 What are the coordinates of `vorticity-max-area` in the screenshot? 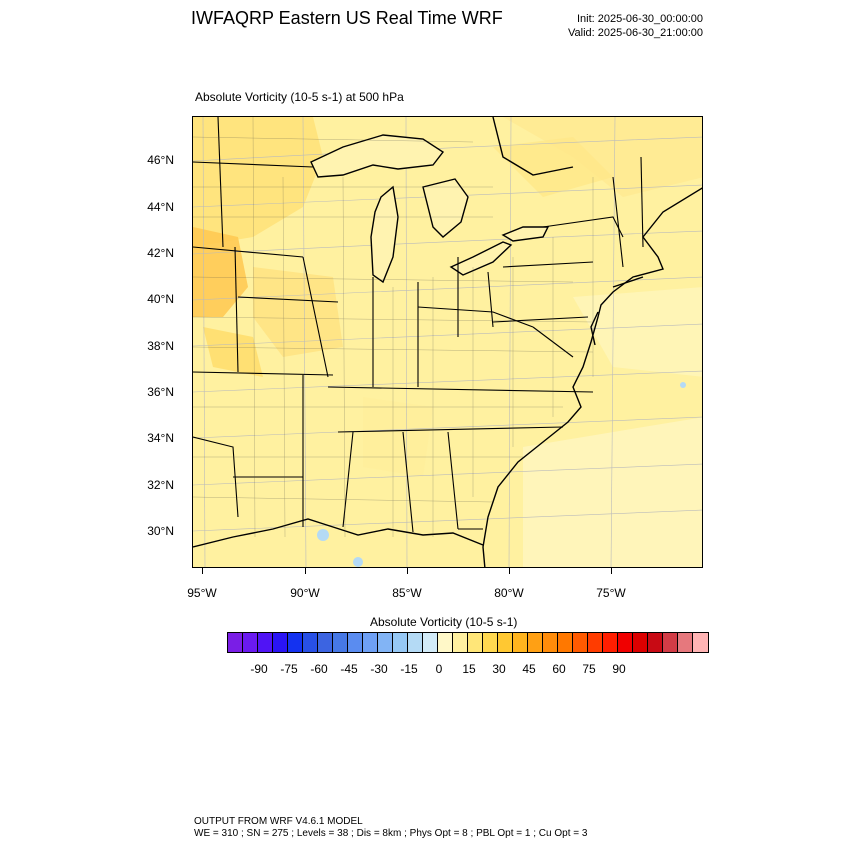 It's located at (220, 272).